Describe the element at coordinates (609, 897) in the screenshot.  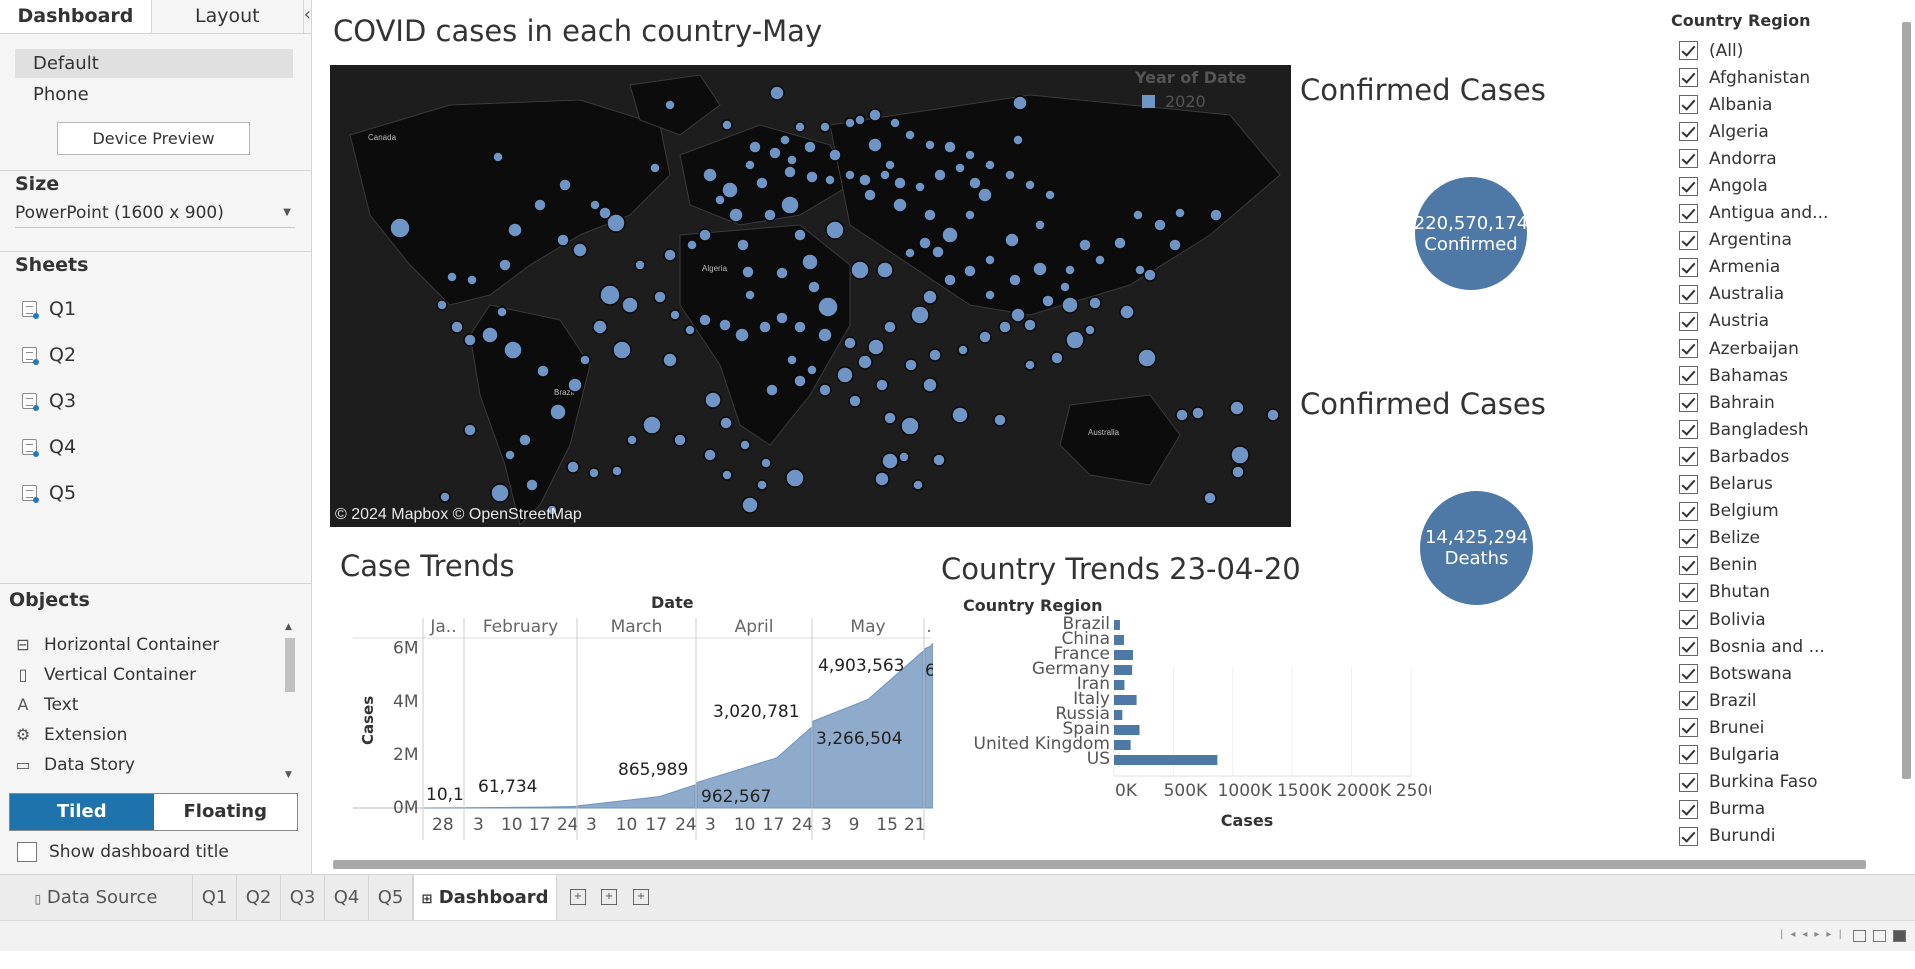
I see `new-dashboard-icon: +` at that location.